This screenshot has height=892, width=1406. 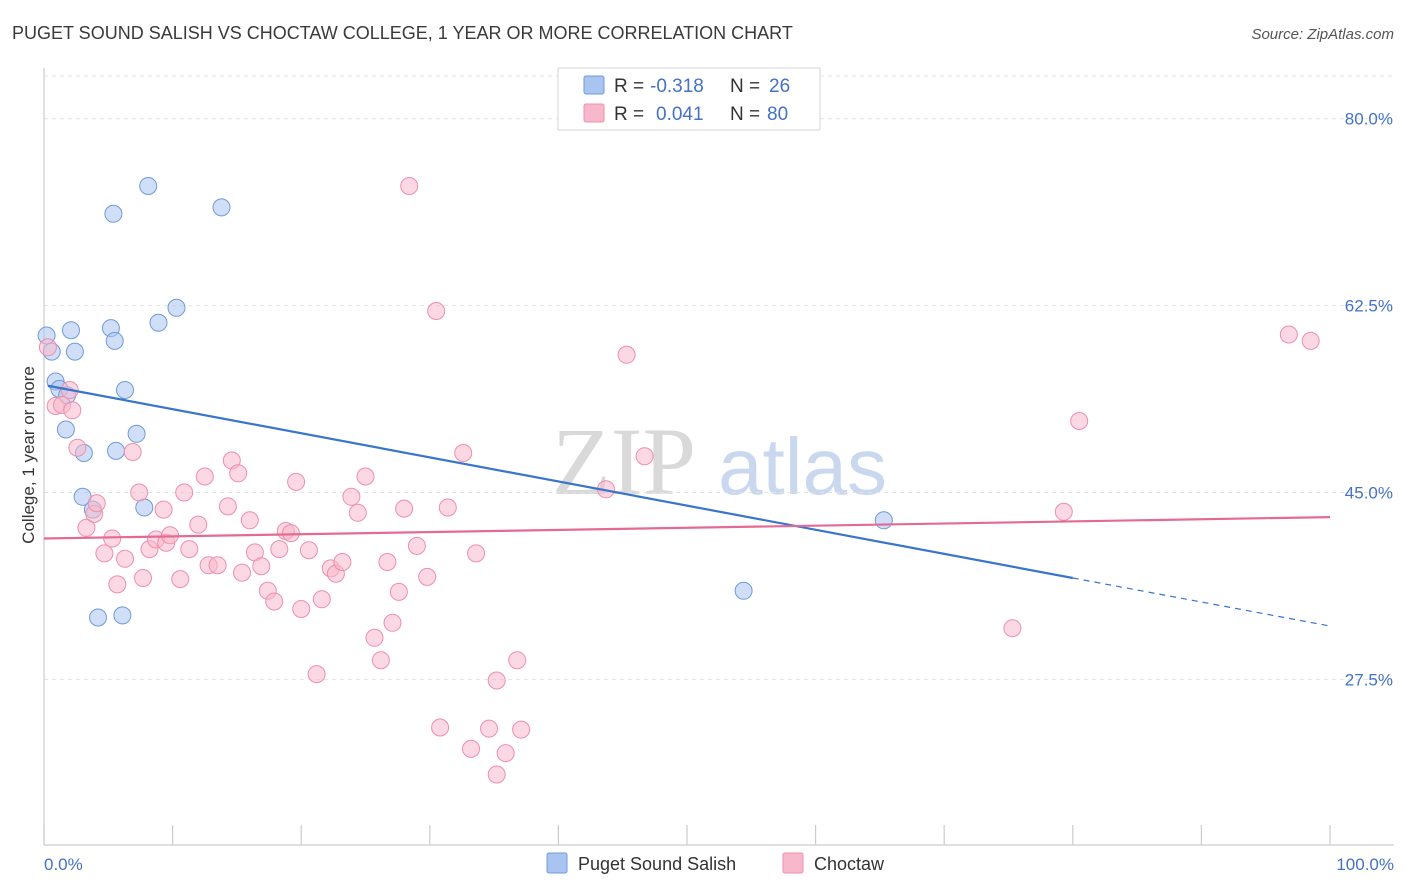 What do you see at coordinates (1369, 679) in the screenshot?
I see `y-tick-label: 27.5%` at bounding box center [1369, 679].